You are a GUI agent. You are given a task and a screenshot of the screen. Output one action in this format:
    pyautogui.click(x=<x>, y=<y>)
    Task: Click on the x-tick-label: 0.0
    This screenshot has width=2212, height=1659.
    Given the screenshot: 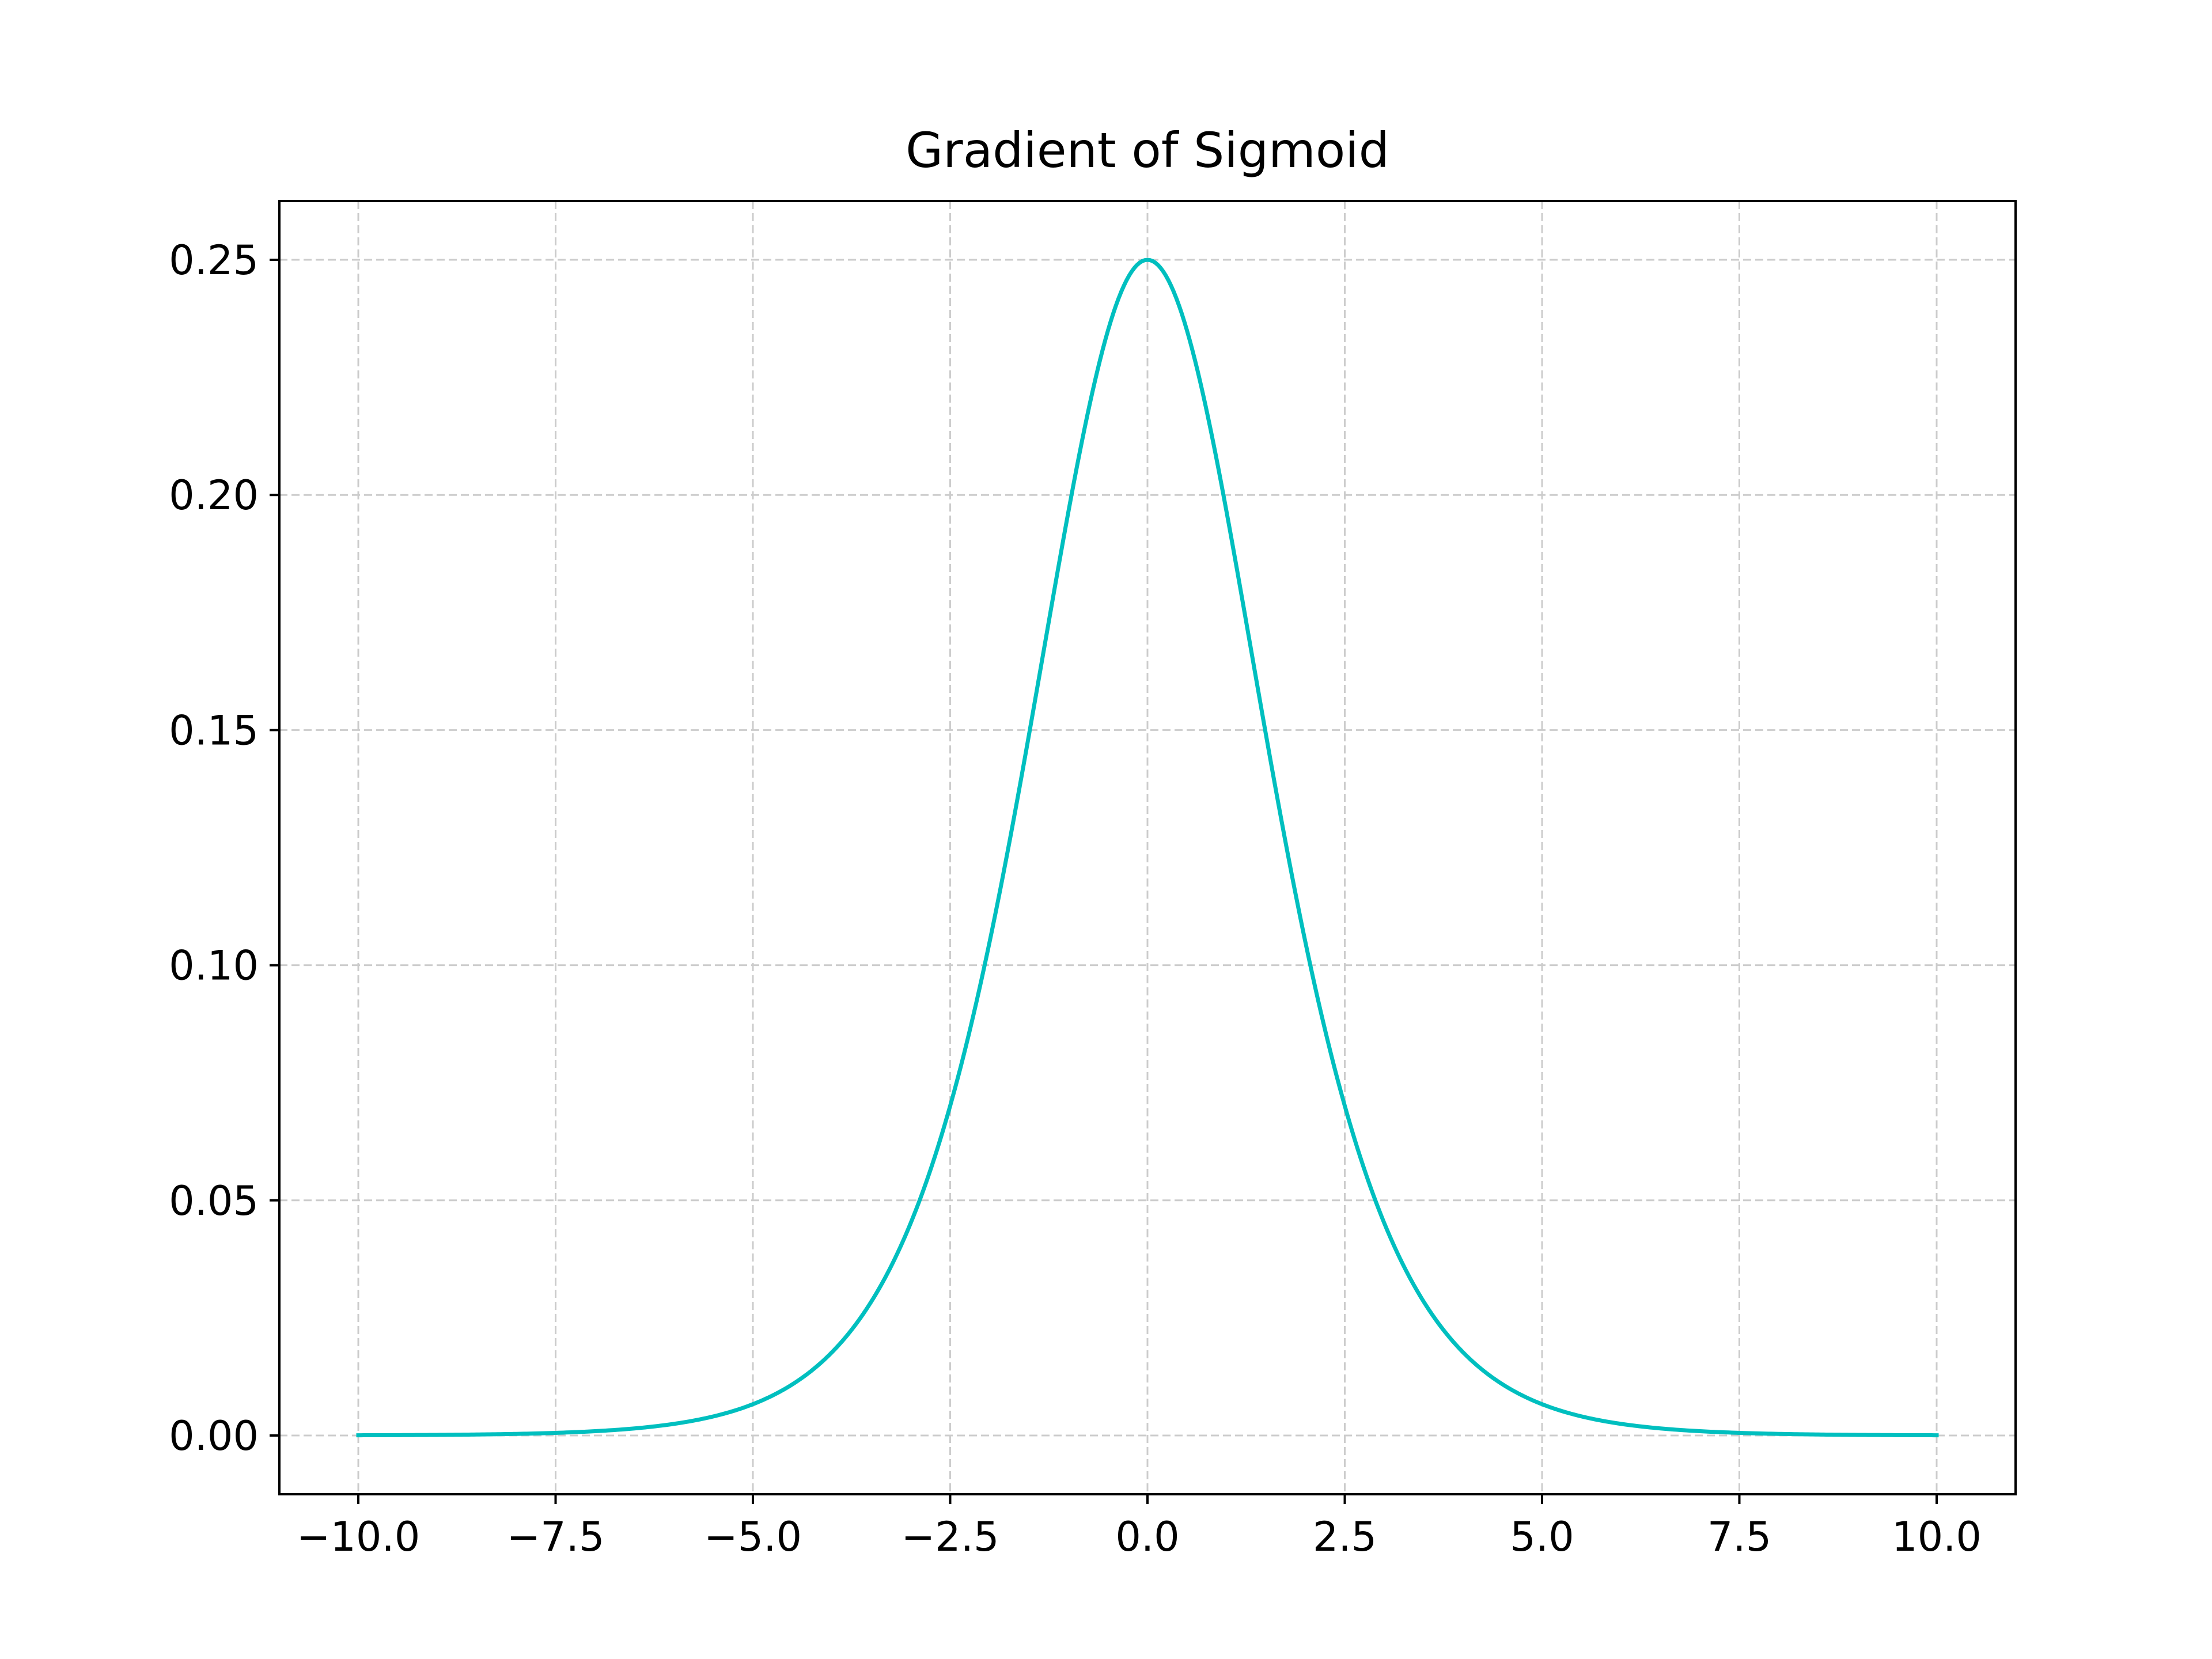 What is the action you would take?
    pyautogui.click(x=1147, y=1536)
    